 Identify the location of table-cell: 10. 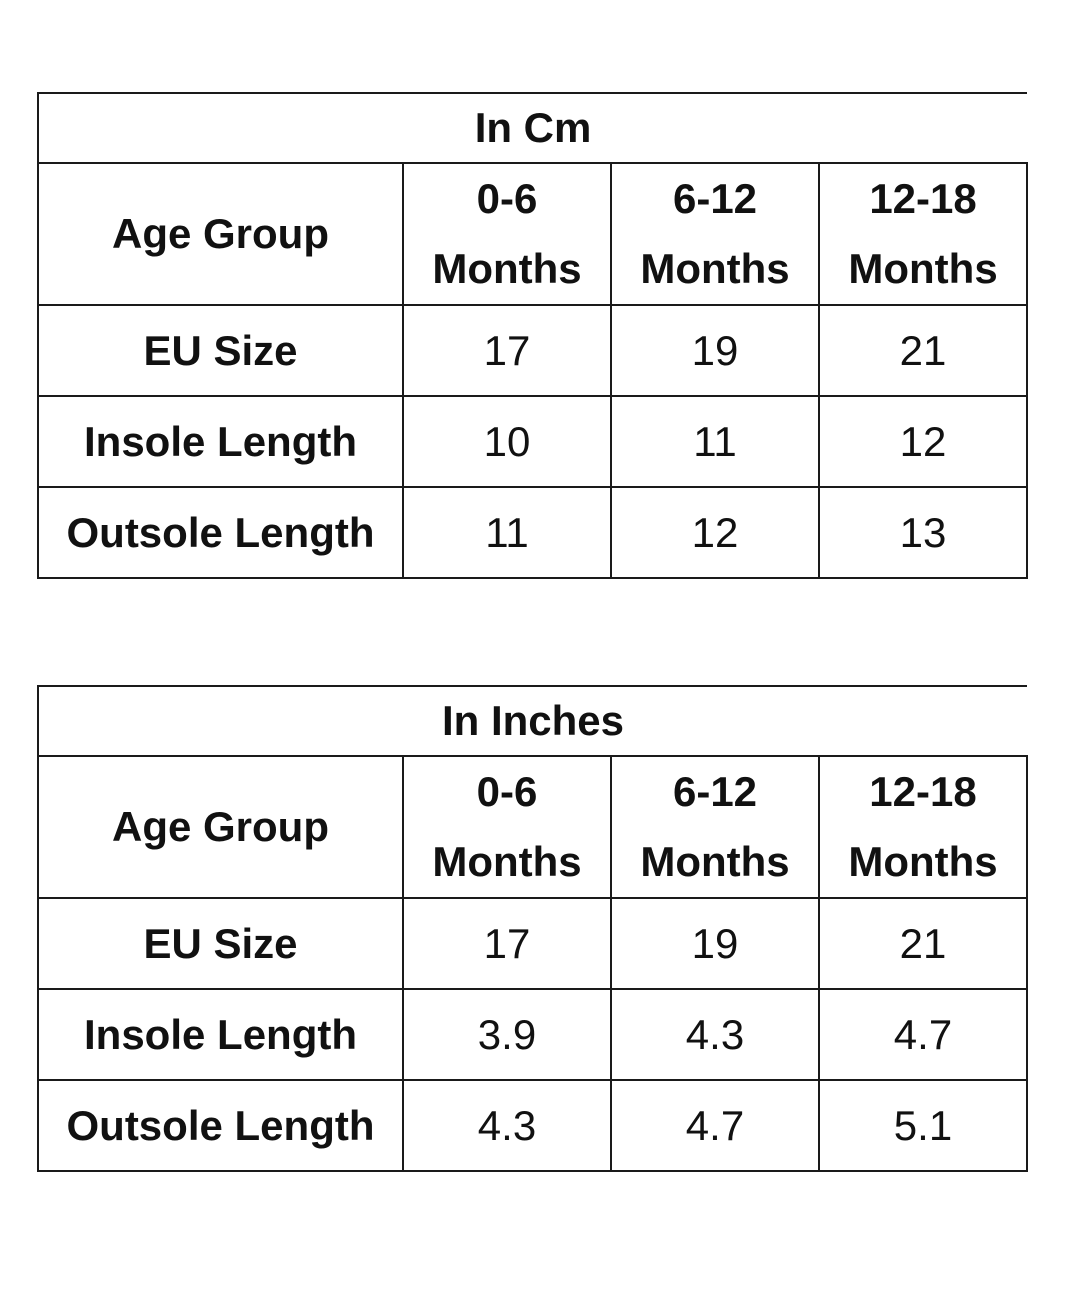
(507, 441).